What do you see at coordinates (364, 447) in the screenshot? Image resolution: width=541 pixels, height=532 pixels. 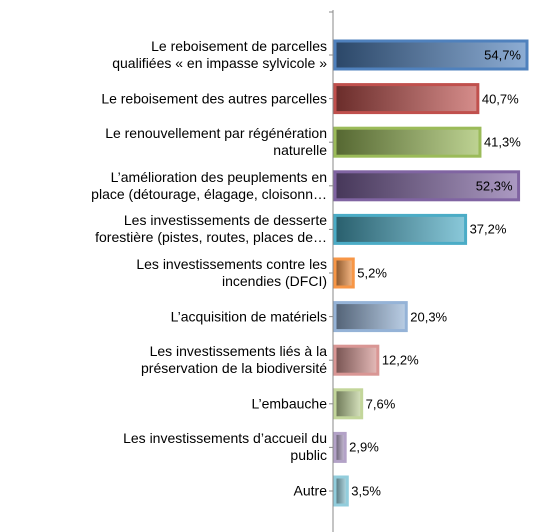 I see `value-label: 2,9%` at bounding box center [364, 447].